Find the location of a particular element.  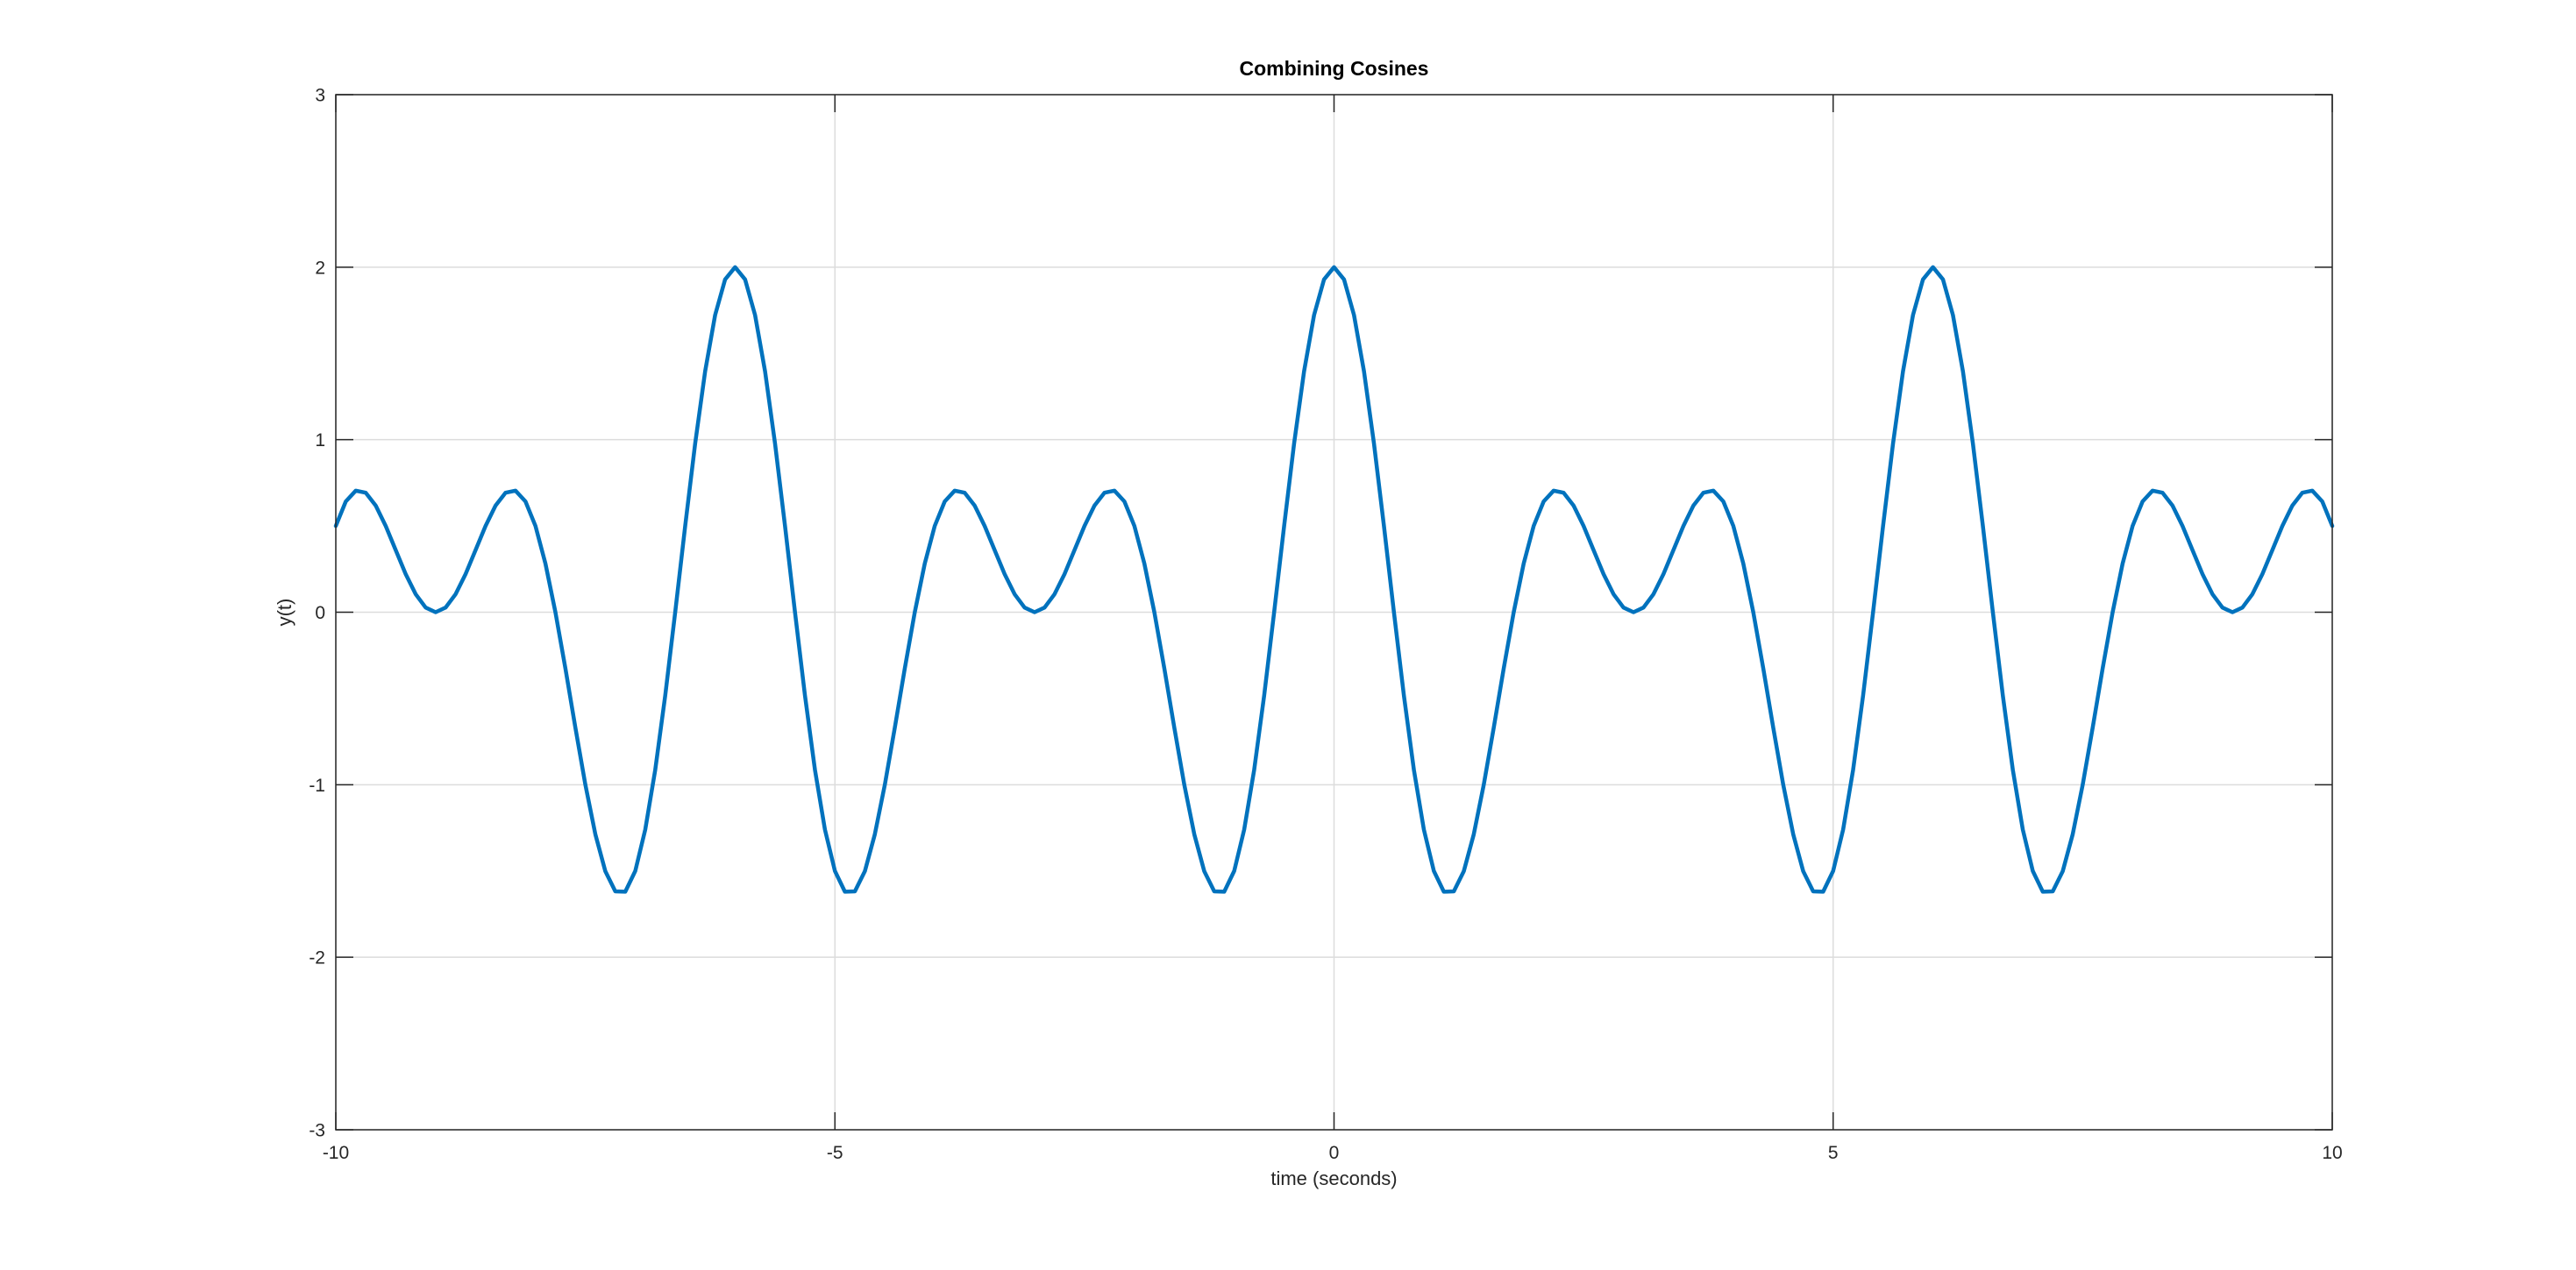

x-tick-label: 5 is located at coordinates (1833, 1153).